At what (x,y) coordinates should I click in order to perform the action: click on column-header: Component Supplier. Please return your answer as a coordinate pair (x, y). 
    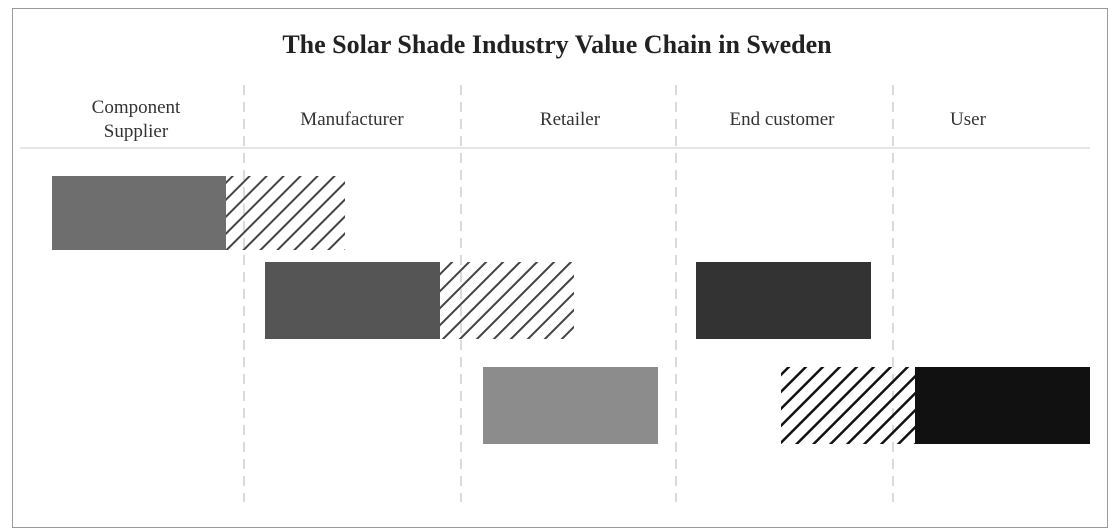
    Looking at the image, I should click on (136, 119).